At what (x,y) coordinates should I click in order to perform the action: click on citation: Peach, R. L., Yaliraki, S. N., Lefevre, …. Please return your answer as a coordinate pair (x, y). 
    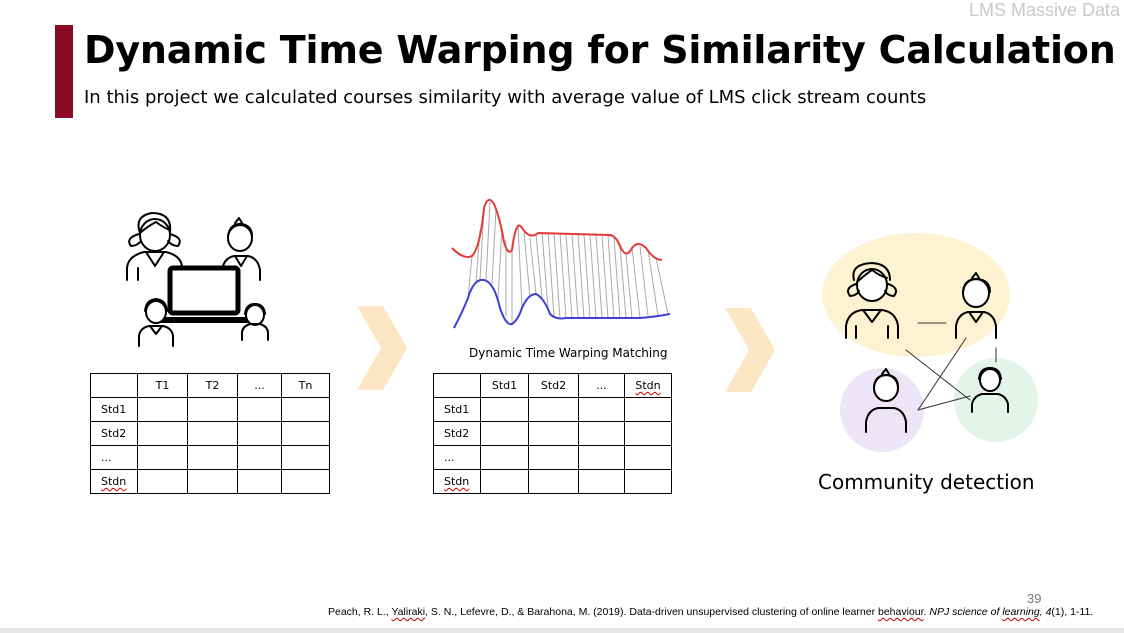
    Looking at the image, I should click on (711, 612).